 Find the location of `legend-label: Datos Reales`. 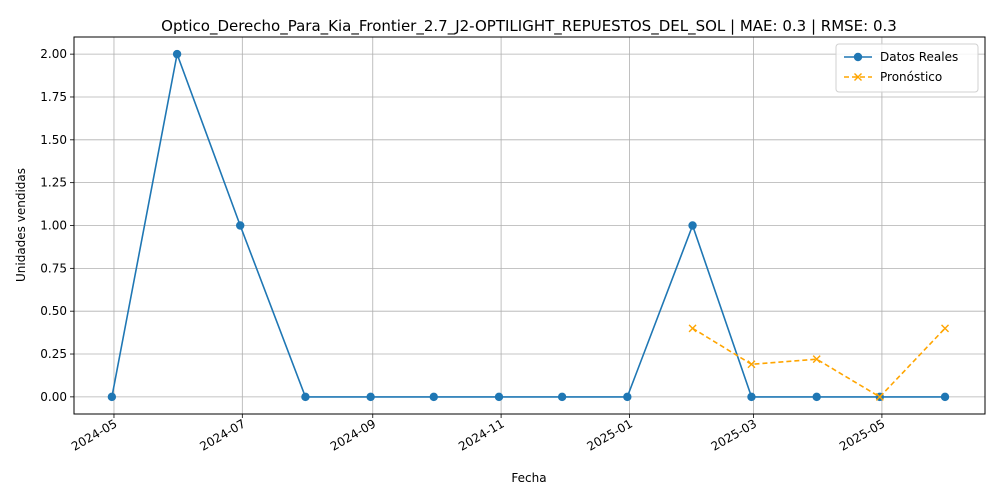

legend-label: Datos Reales is located at coordinates (919, 57).